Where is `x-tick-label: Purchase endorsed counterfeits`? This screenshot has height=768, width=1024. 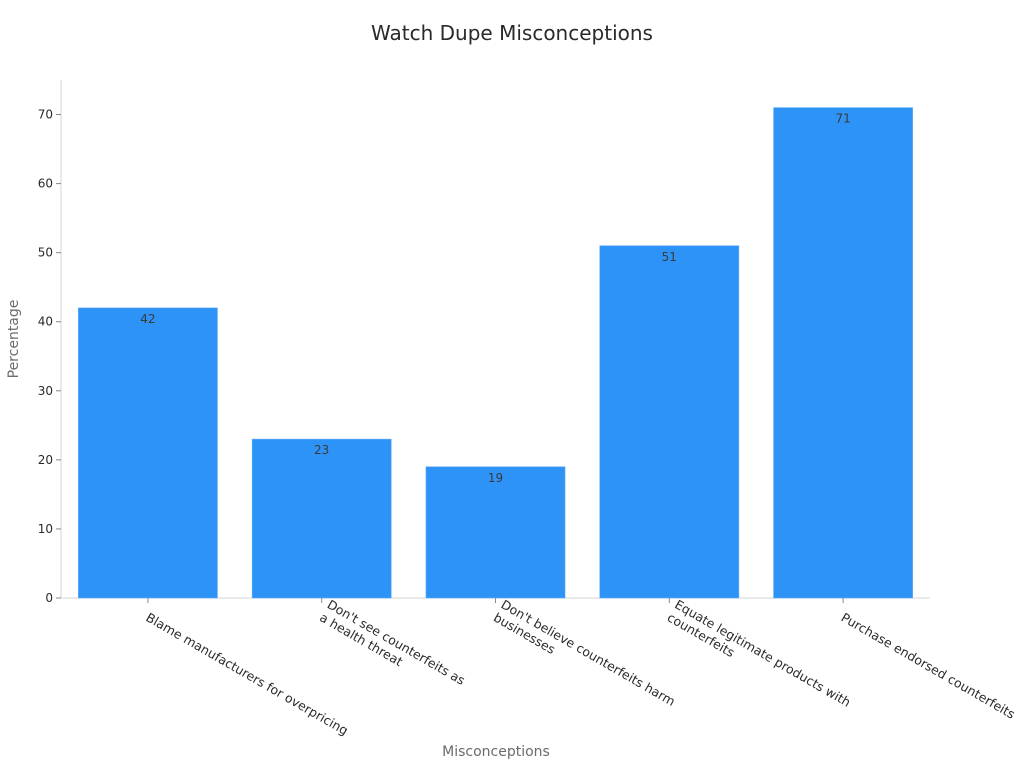 x-tick-label: Purchase endorsed counterfeits is located at coordinates (928, 666).